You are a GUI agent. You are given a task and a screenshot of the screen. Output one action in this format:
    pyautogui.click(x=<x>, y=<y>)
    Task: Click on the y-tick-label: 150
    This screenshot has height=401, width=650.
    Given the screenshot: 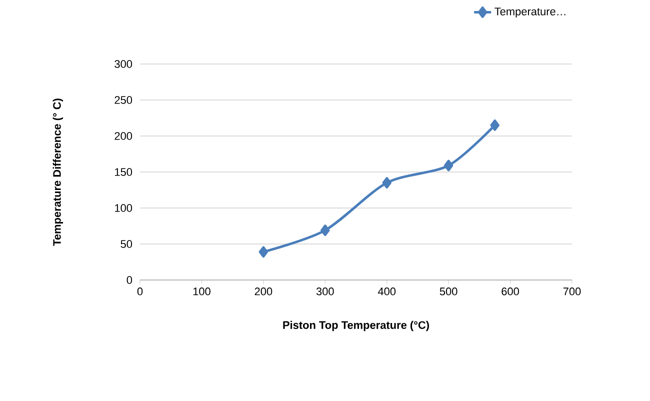 What is the action you would take?
    pyautogui.click(x=123, y=172)
    